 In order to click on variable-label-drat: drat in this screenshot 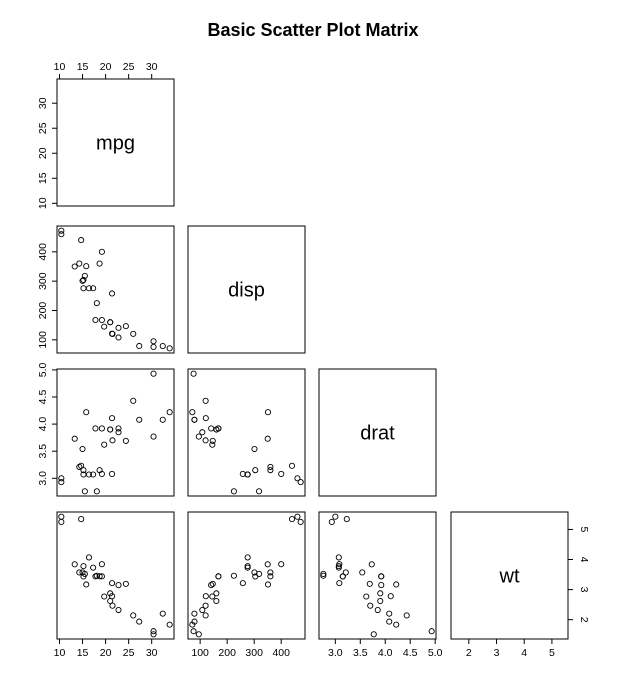, I will do `click(377, 434)`.